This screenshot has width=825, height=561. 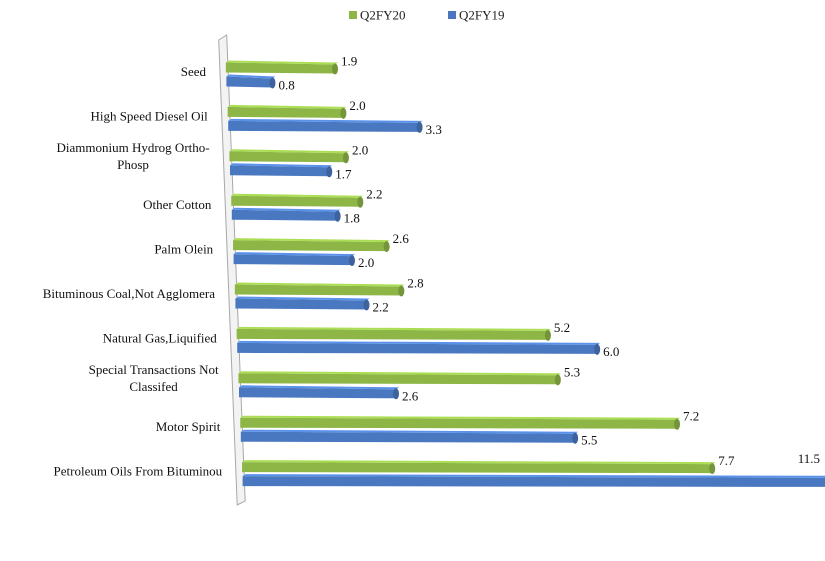 I want to click on bar-q2fy19-high-speed-diesel-oil, so click(x=325, y=125).